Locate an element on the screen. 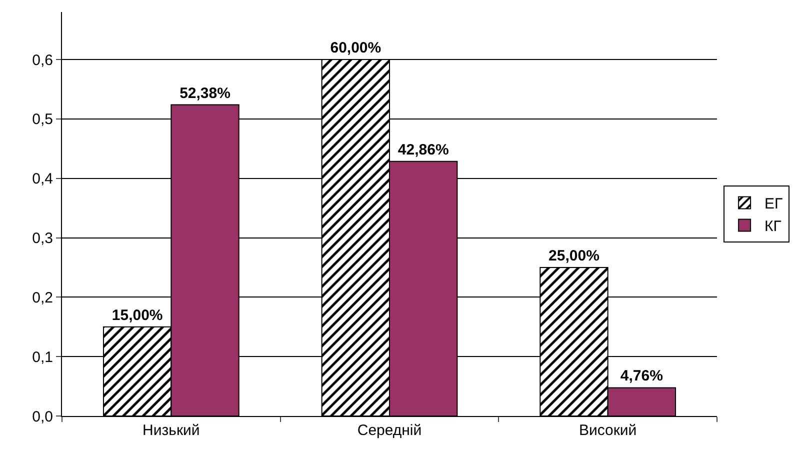  y-tick-label: 0,5 is located at coordinates (42, 119).